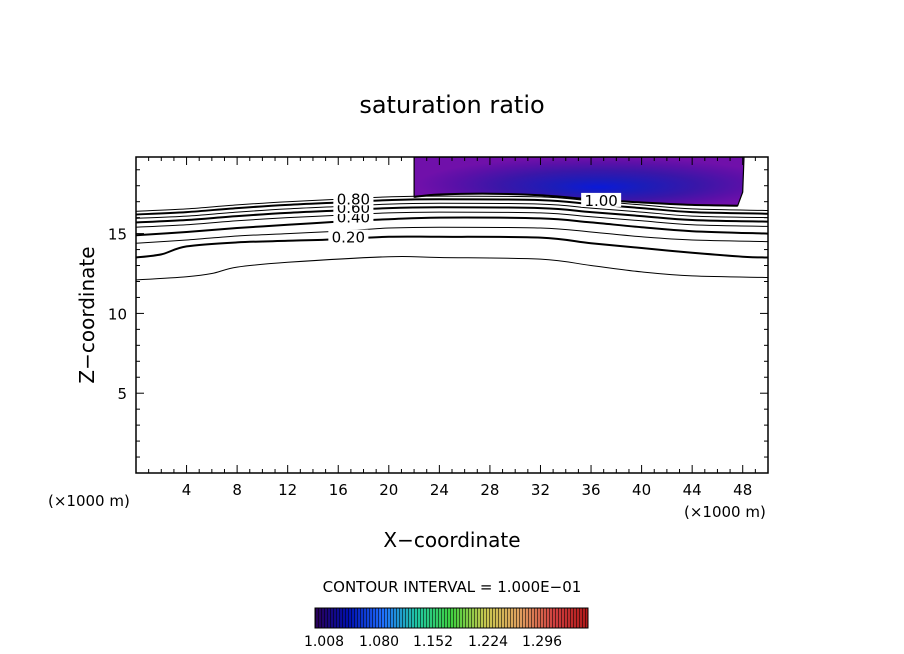 The height and width of the screenshot is (654, 904). I want to click on contour-interval-text: CONTOUR INTERVAL = 1.000E−01, so click(452, 587).